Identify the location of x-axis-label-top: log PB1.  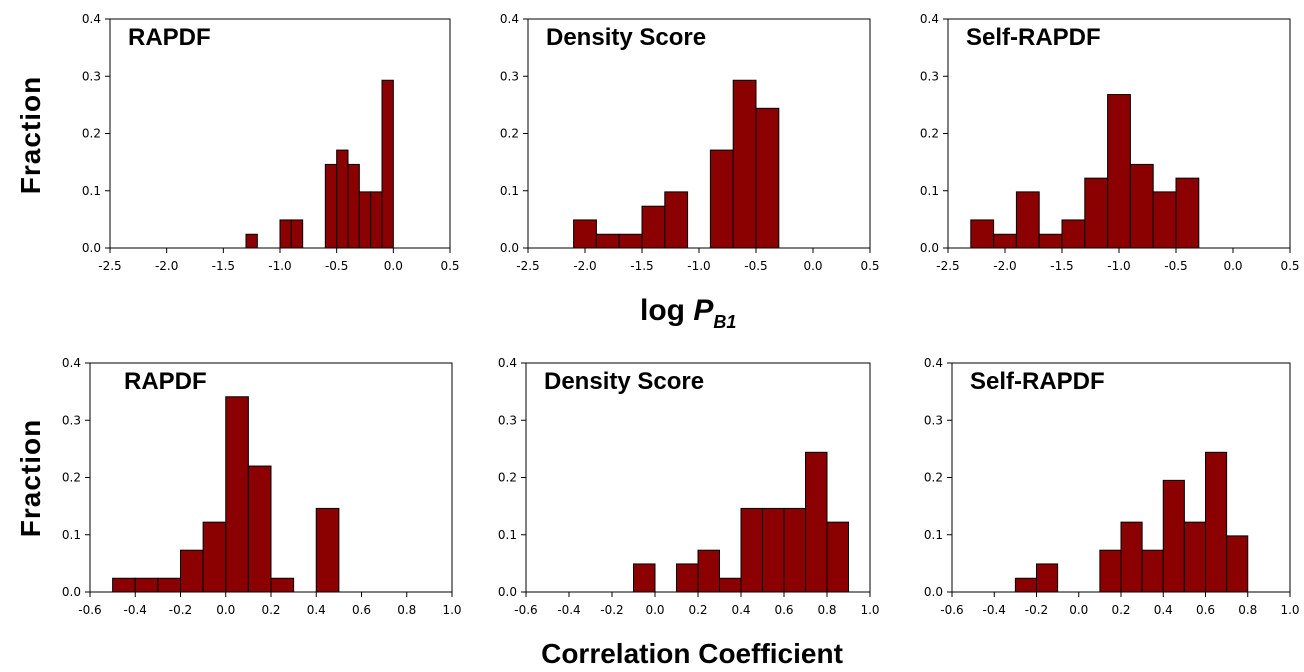
(688, 313).